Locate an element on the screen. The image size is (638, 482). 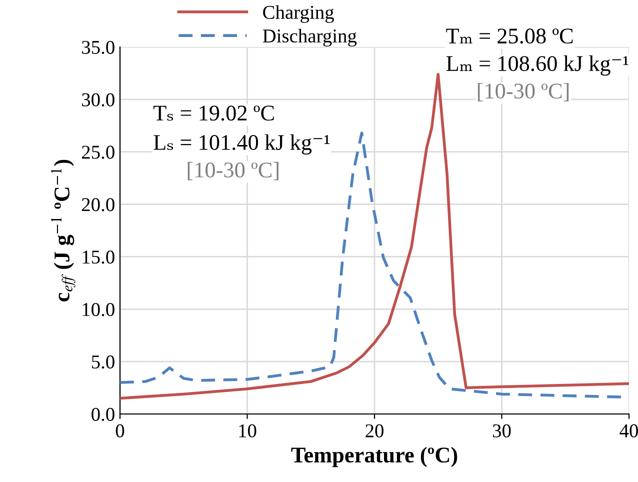
y-tick-label: 30.0 is located at coordinates (98, 99).